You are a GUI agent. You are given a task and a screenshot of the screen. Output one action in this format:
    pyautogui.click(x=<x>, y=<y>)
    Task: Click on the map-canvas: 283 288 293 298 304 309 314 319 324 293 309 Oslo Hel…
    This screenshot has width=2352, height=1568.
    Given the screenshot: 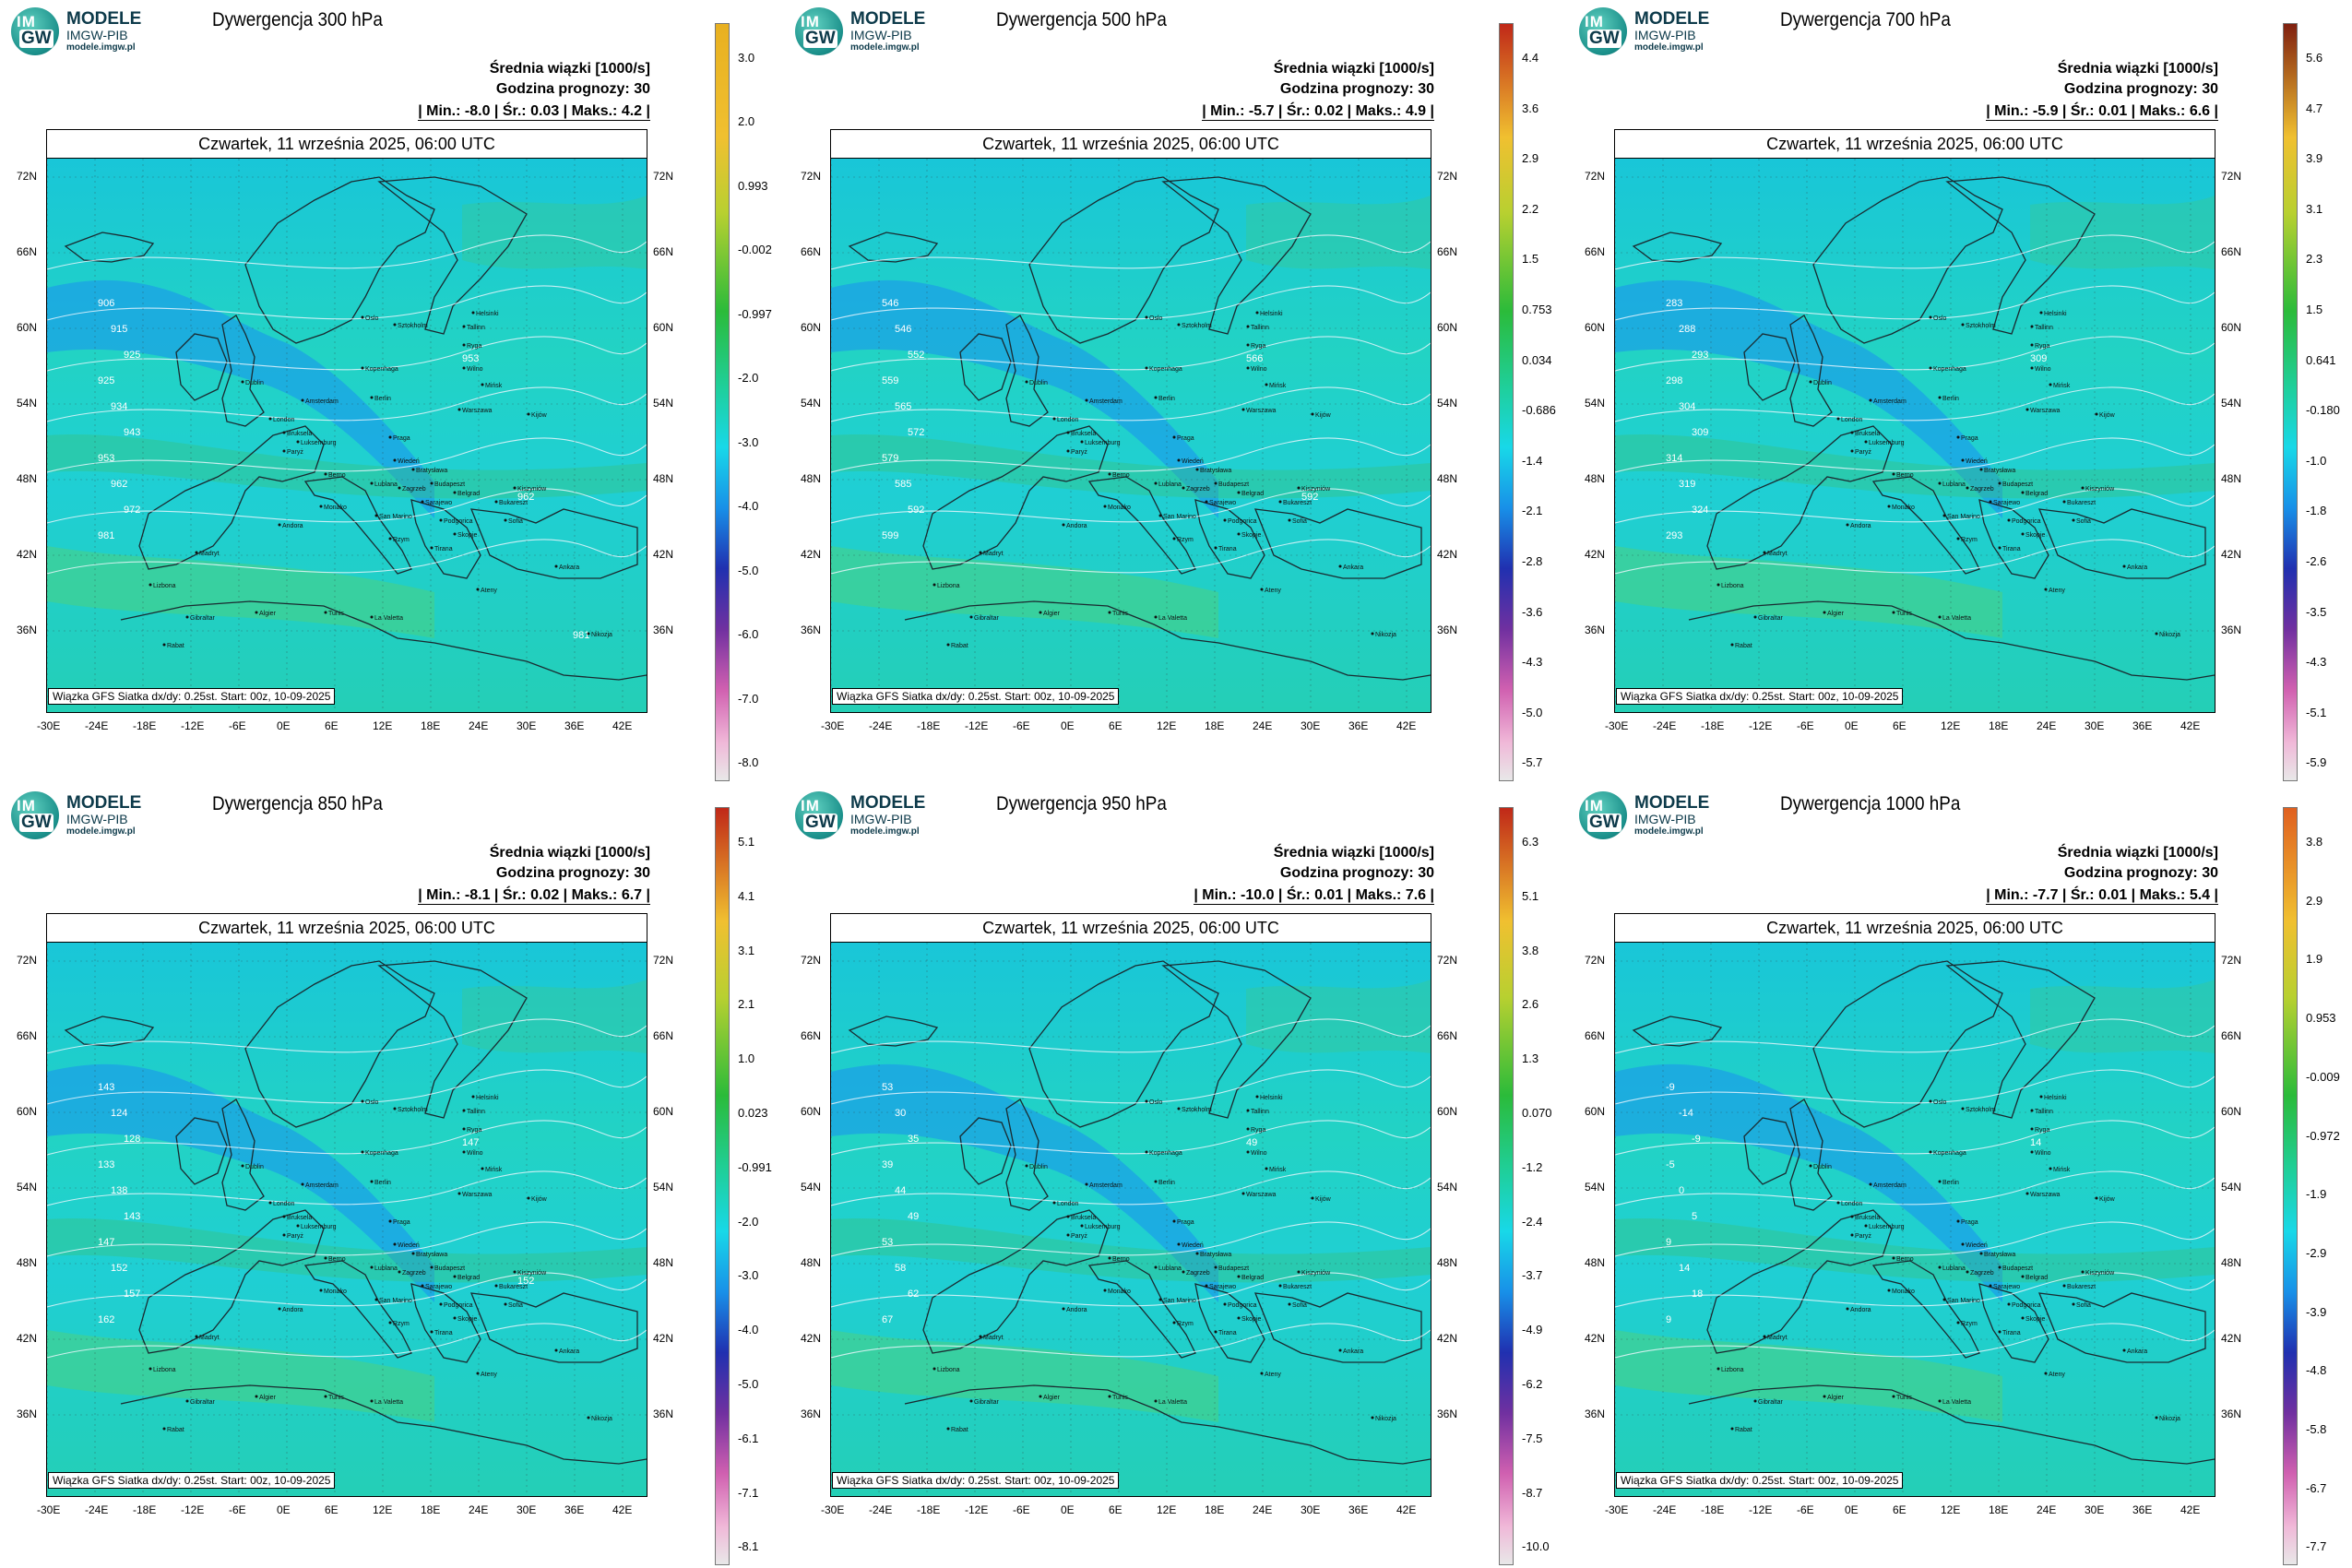 What is the action you would take?
    pyautogui.click(x=1915, y=435)
    